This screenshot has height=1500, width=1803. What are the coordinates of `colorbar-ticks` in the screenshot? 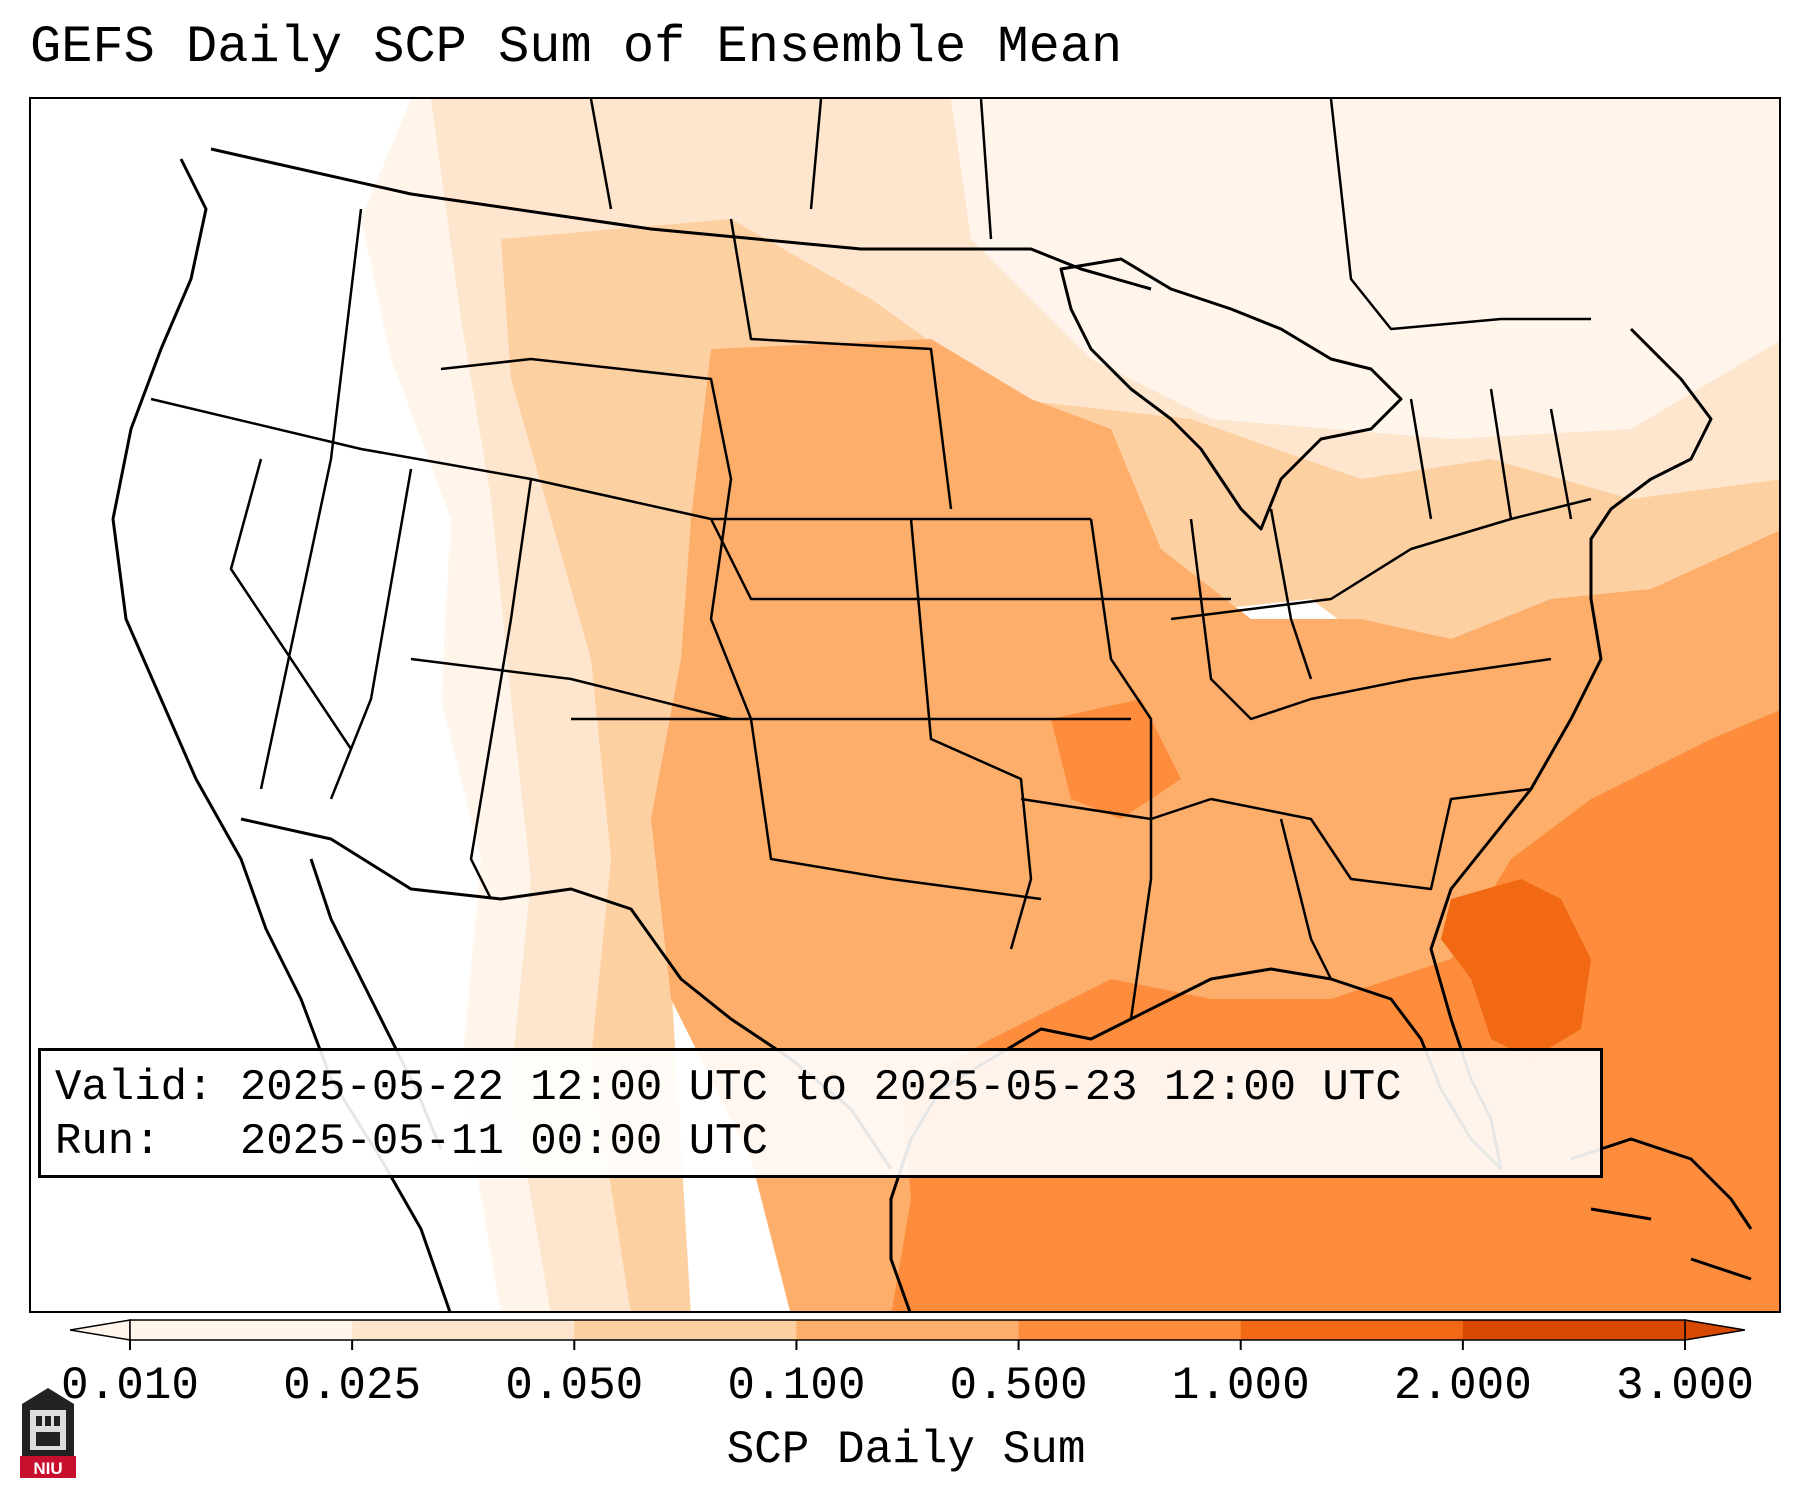 It's located at (907, 1345).